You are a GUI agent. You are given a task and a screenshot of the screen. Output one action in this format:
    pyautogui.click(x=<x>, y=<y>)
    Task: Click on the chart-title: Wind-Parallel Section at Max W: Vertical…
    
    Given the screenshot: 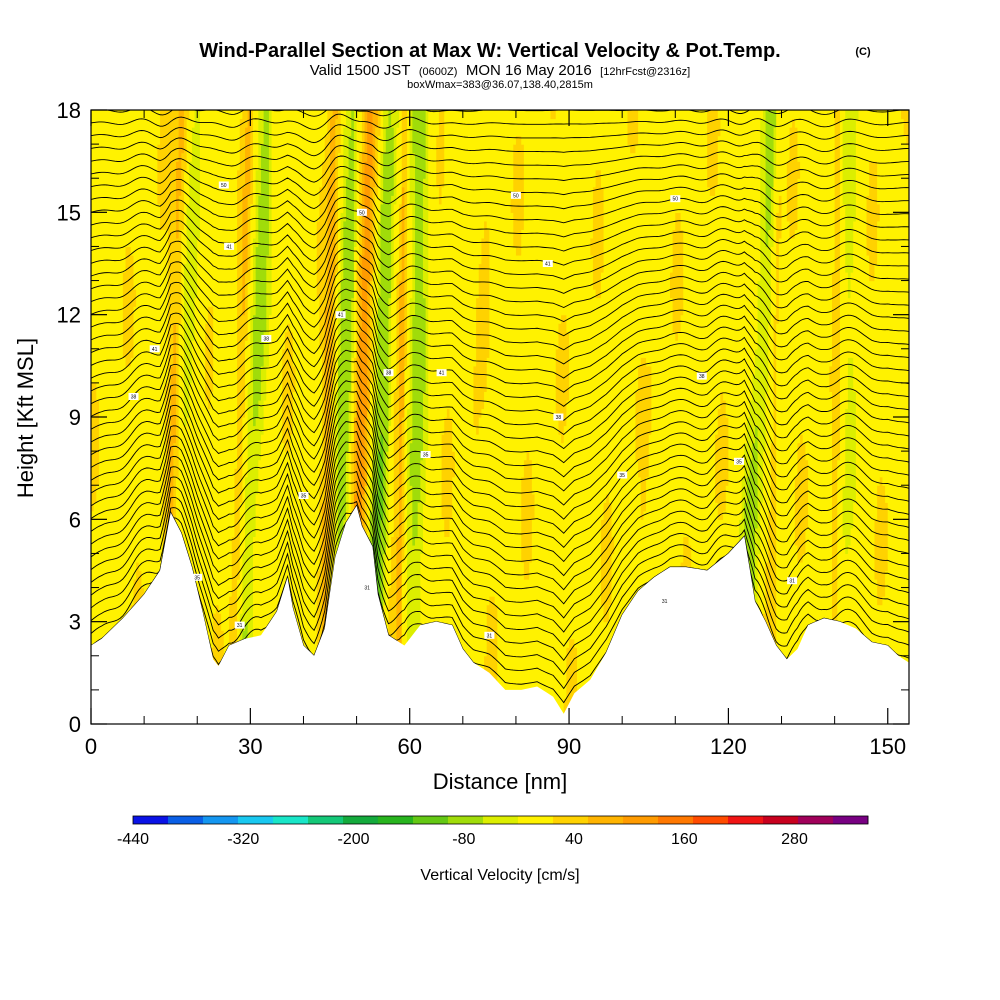 What is the action you would take?
    pyautogui.click(x=489, y=51)
    